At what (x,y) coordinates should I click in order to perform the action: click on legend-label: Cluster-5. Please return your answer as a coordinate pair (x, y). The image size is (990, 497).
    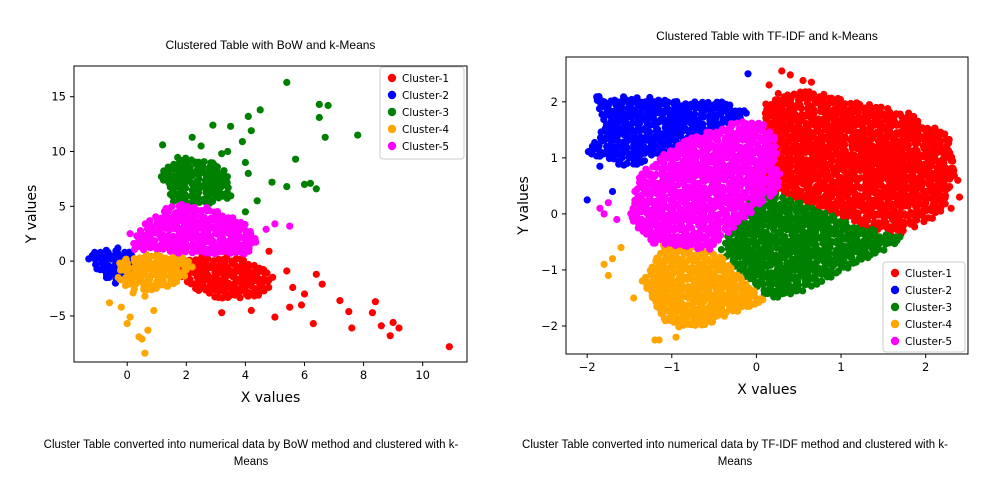
    Looking at the image, I should click on (928, 342).